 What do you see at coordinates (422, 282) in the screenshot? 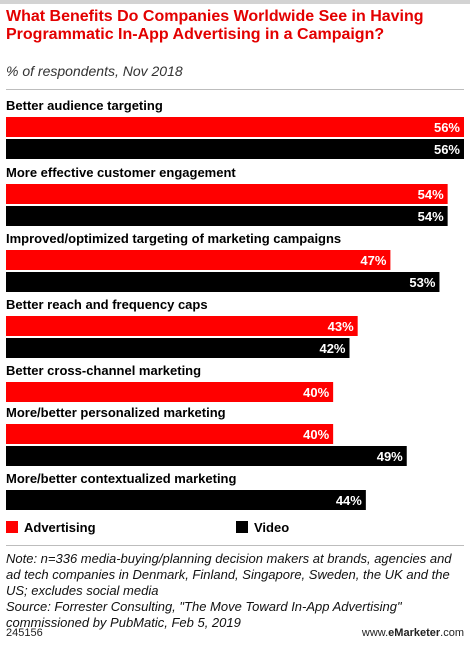
I see `value-label: 53%` at bounding box center [422, 282].